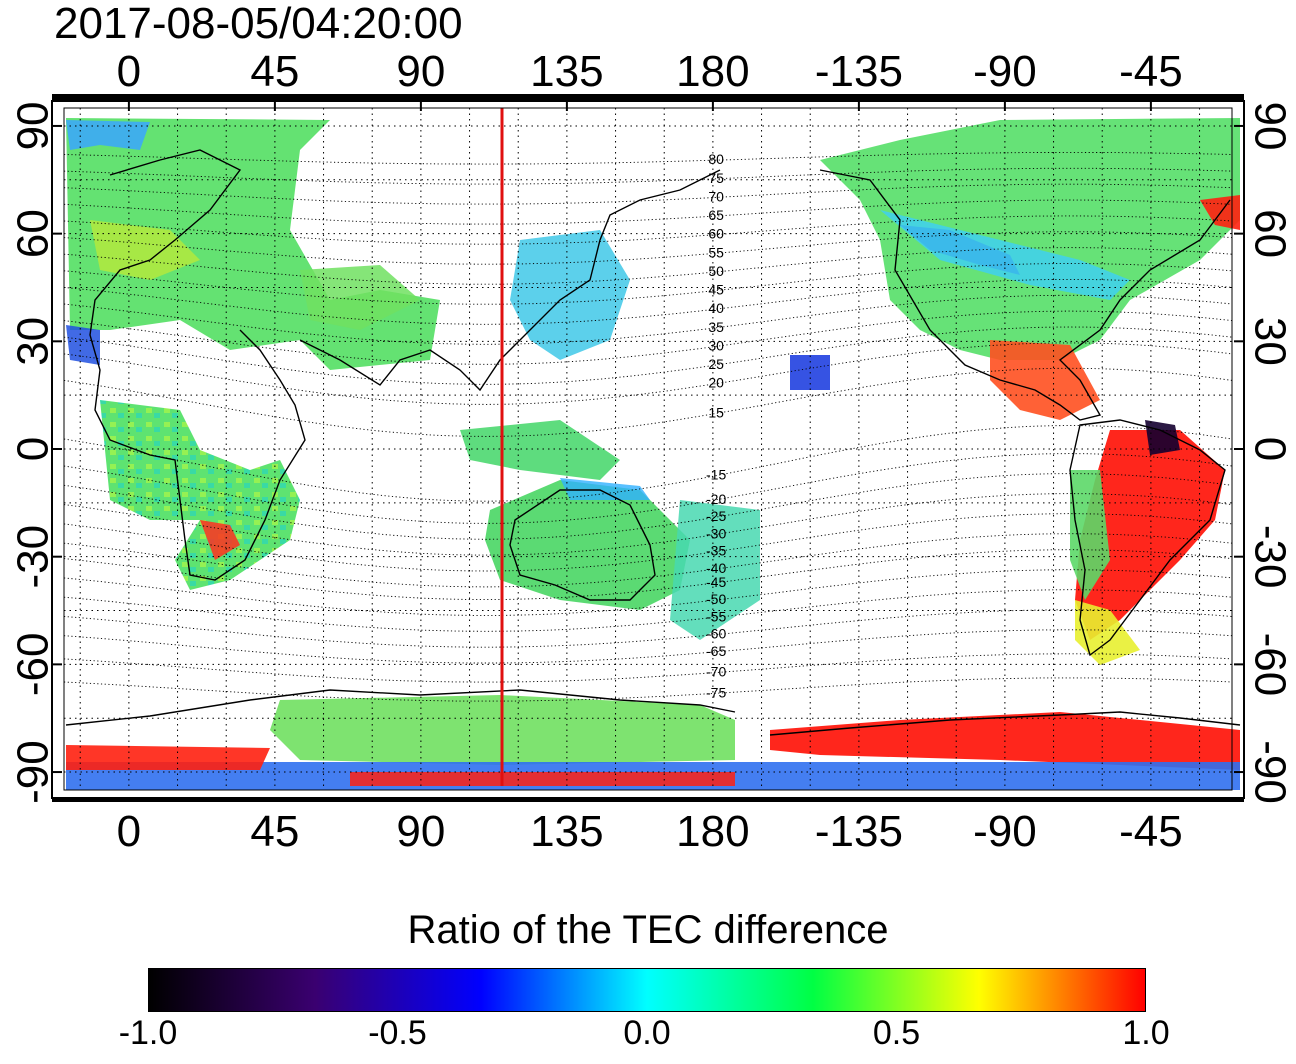 The width and height of the screenshot is (1296, 1064). I want to click on lon-tick-label-top: 135, so click(566, 71).